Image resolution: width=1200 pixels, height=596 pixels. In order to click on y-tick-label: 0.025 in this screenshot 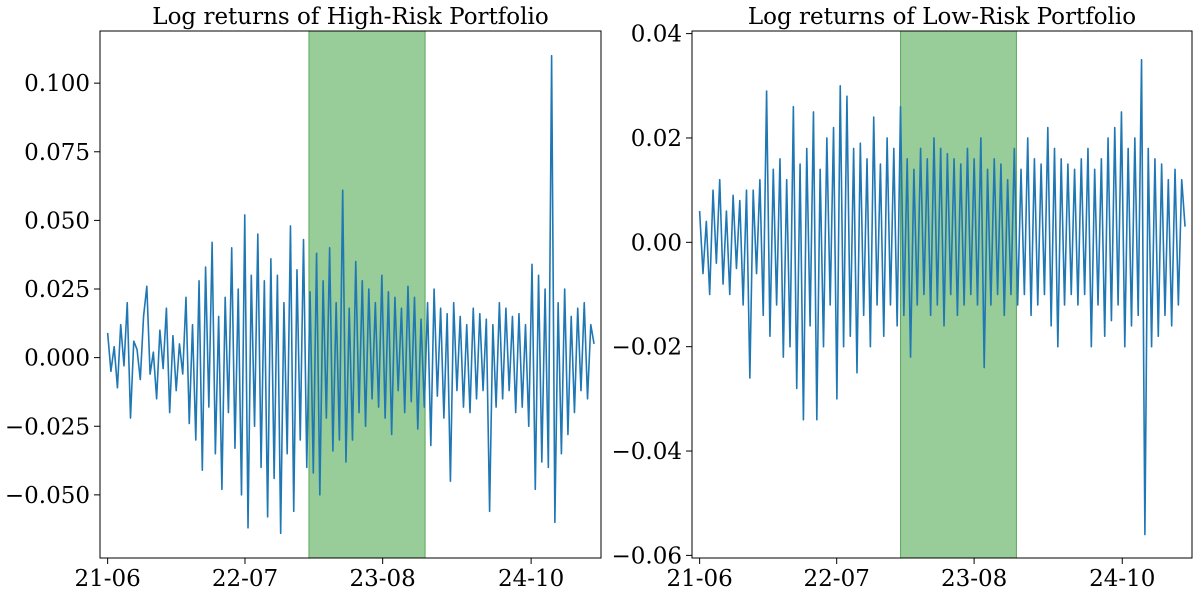, I will do `click(57, 290)`.